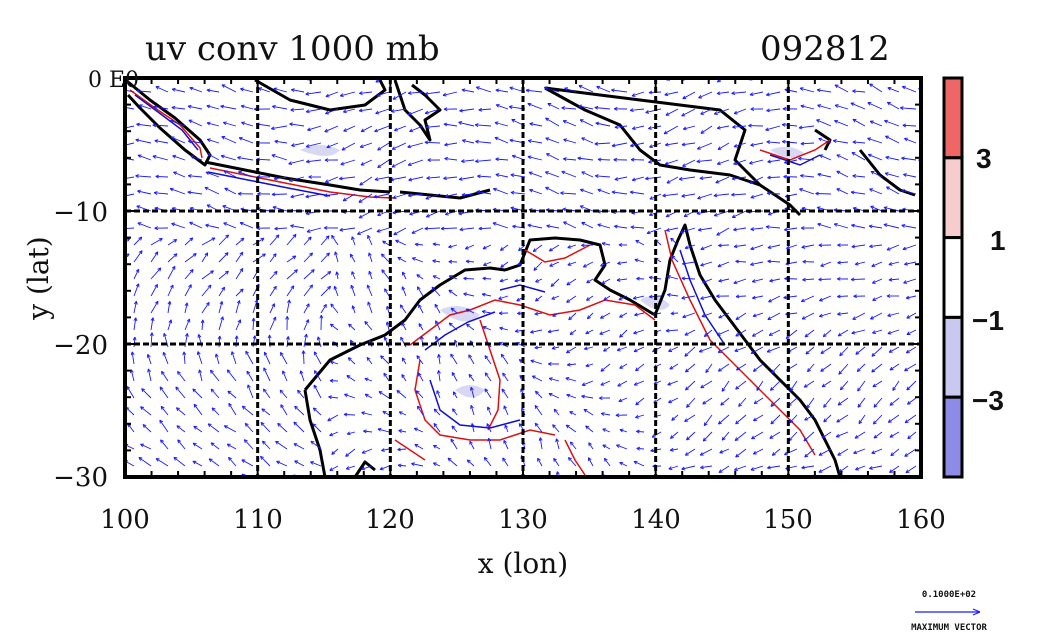 The width and height of the screenshot is (1056, 637). I want to click on colorbar-segment, so click(953, 277).